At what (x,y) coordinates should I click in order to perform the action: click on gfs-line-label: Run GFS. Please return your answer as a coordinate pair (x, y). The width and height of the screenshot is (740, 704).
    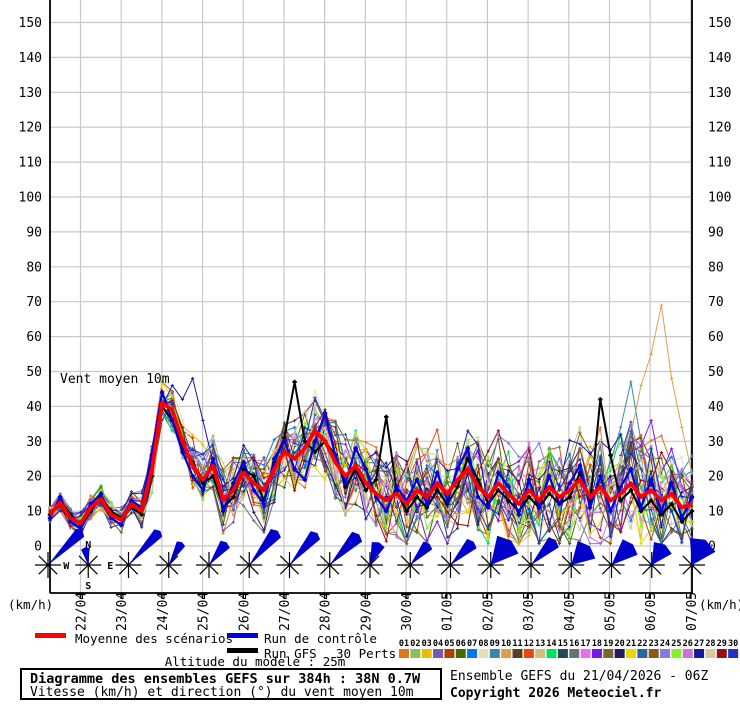
    Looking at the image, I should click on (290, 653).